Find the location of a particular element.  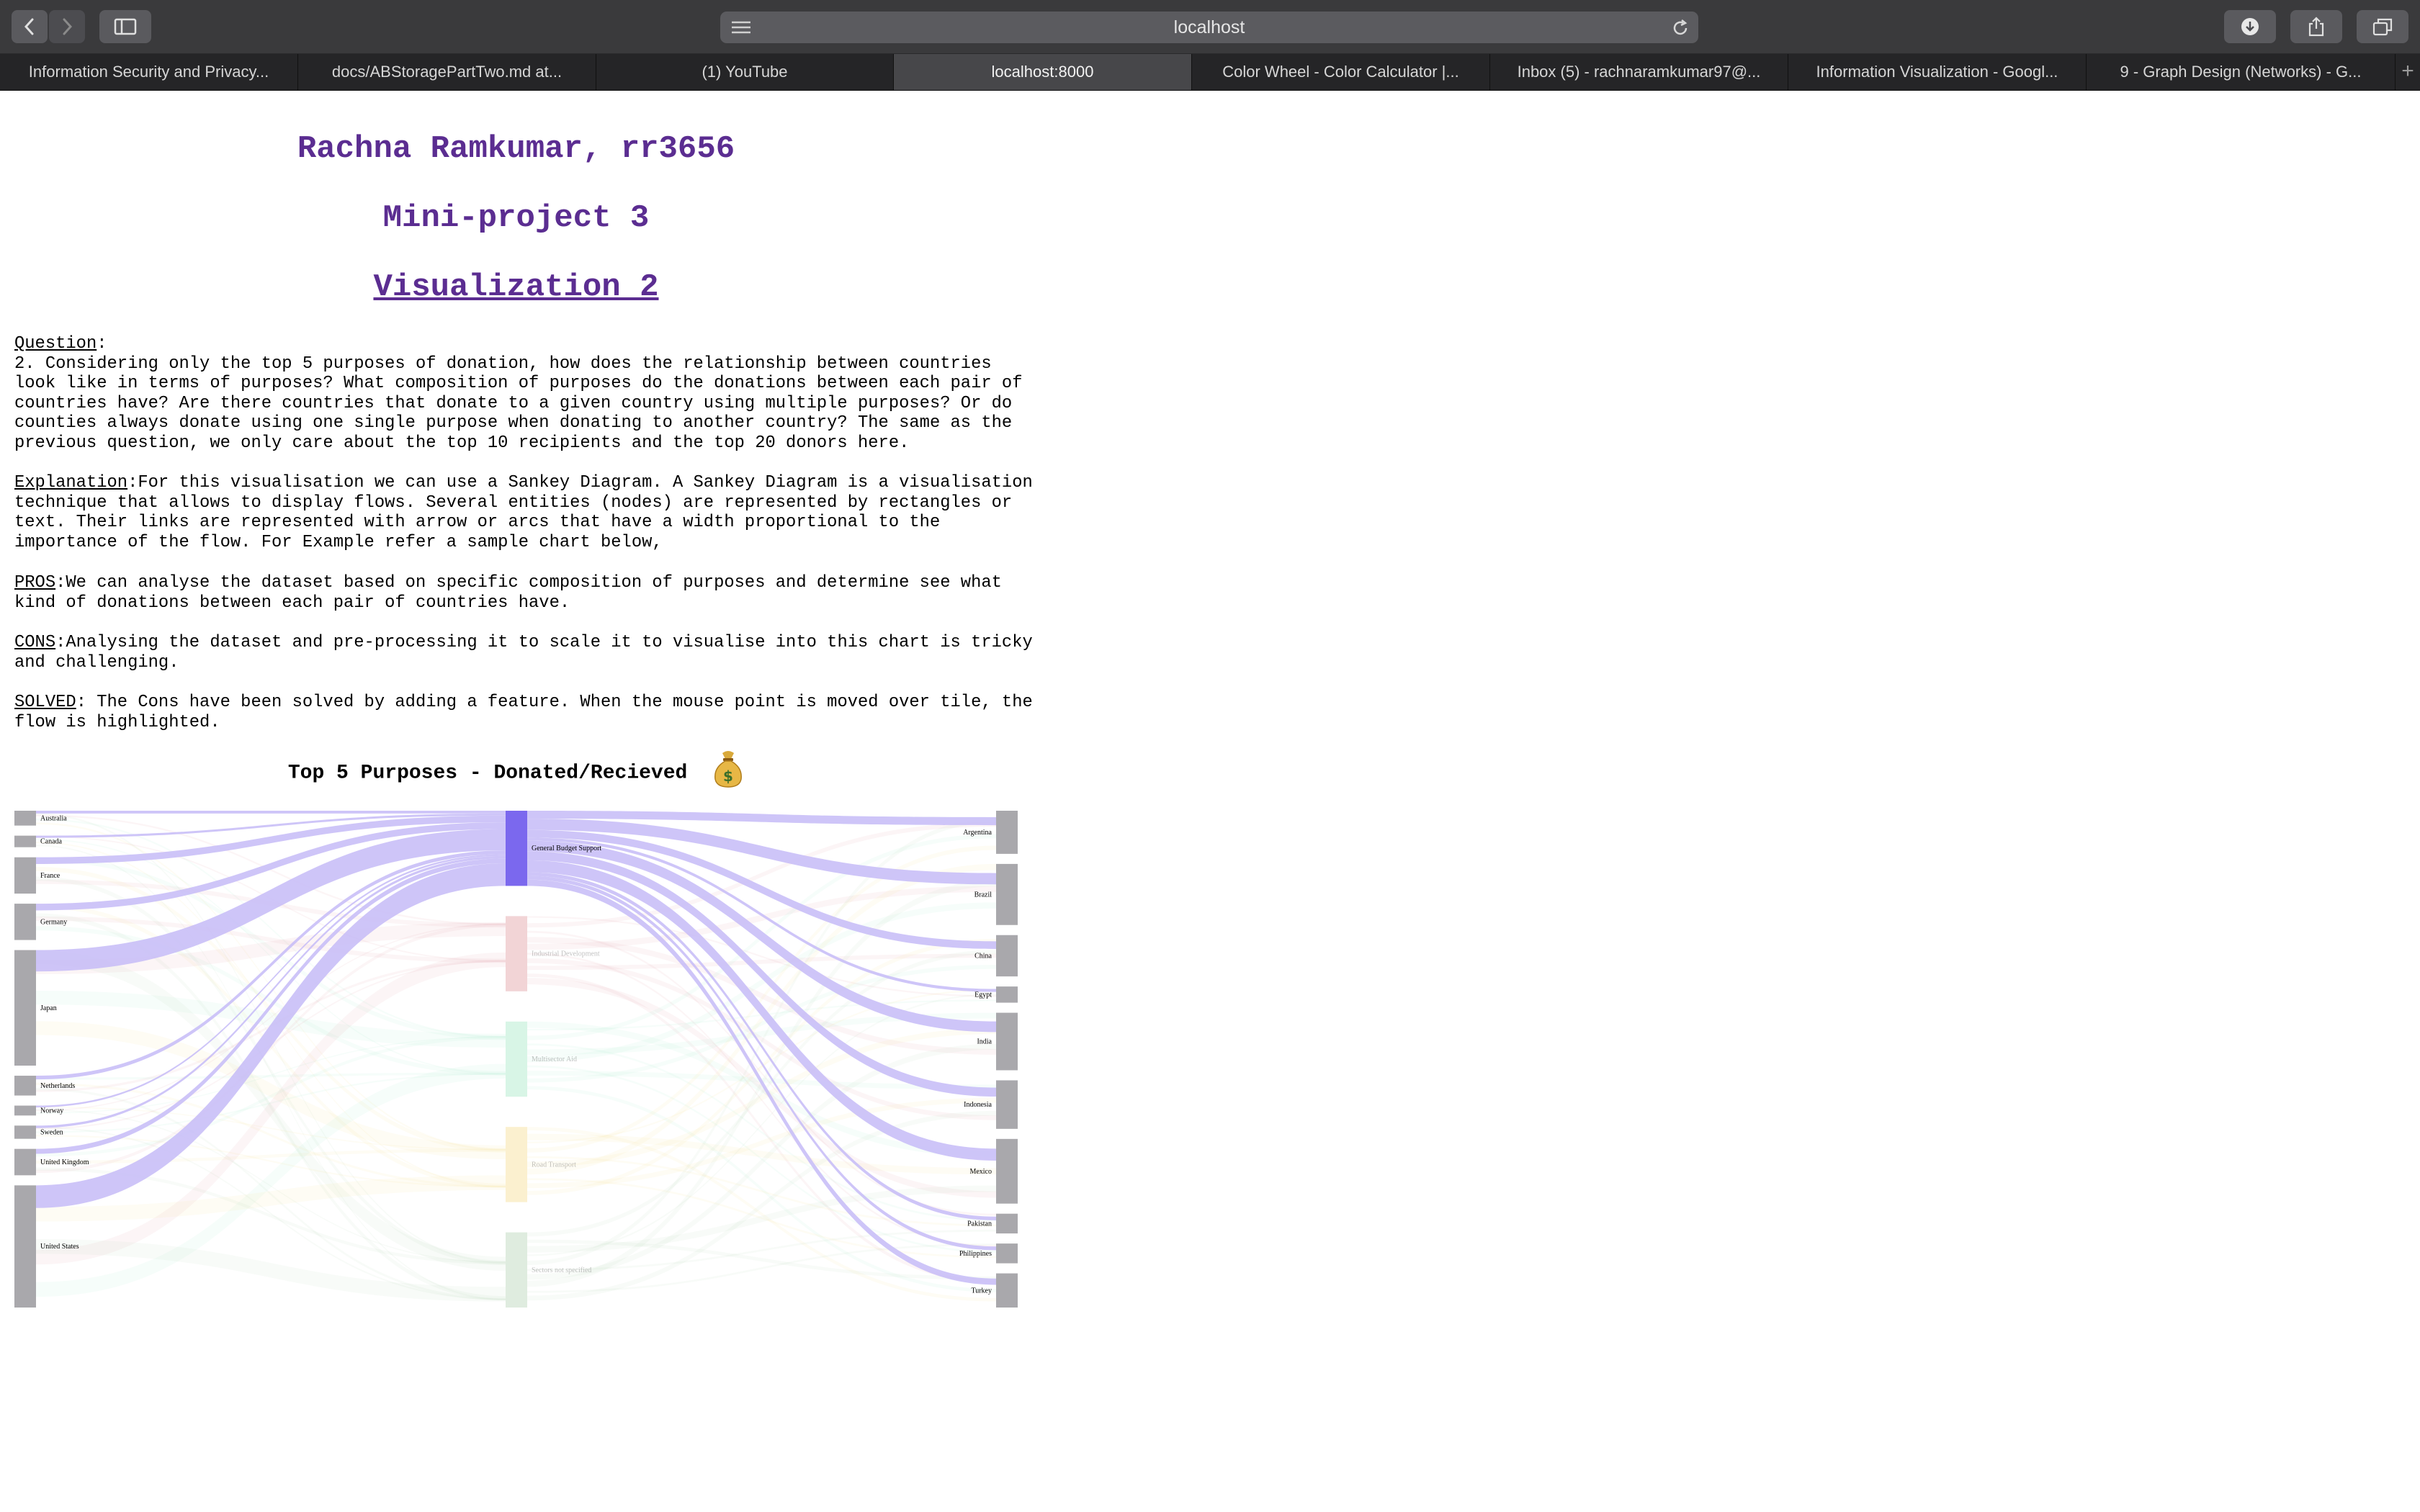

donor-label-germany: Germany is located at coordinates (53, 922).